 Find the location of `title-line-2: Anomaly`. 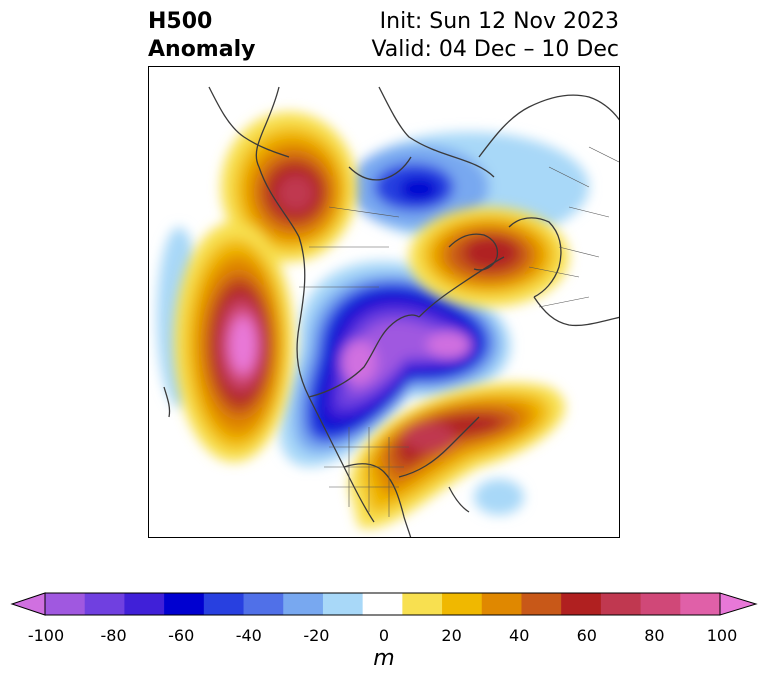

title-line-2: Anomaly is located at coordinates (202, 49).